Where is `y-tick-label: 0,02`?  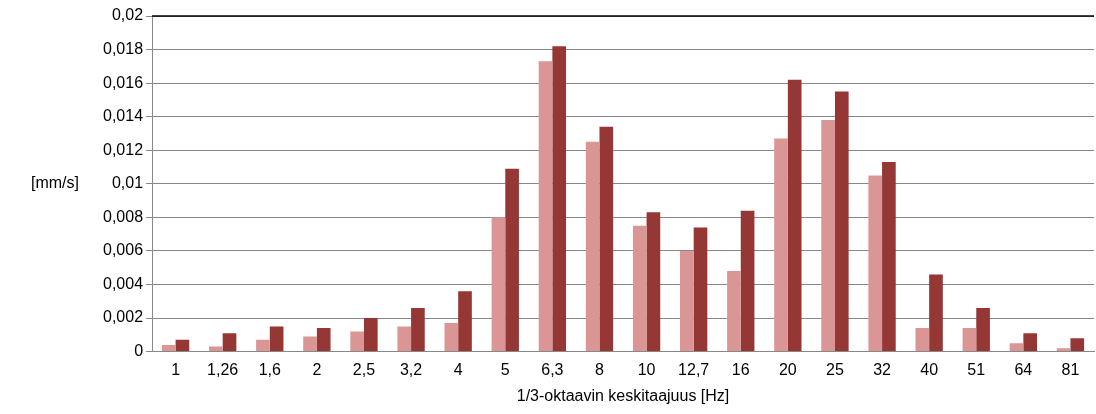 y-tick-label: 0,02 is located at coordinates (127, 15).